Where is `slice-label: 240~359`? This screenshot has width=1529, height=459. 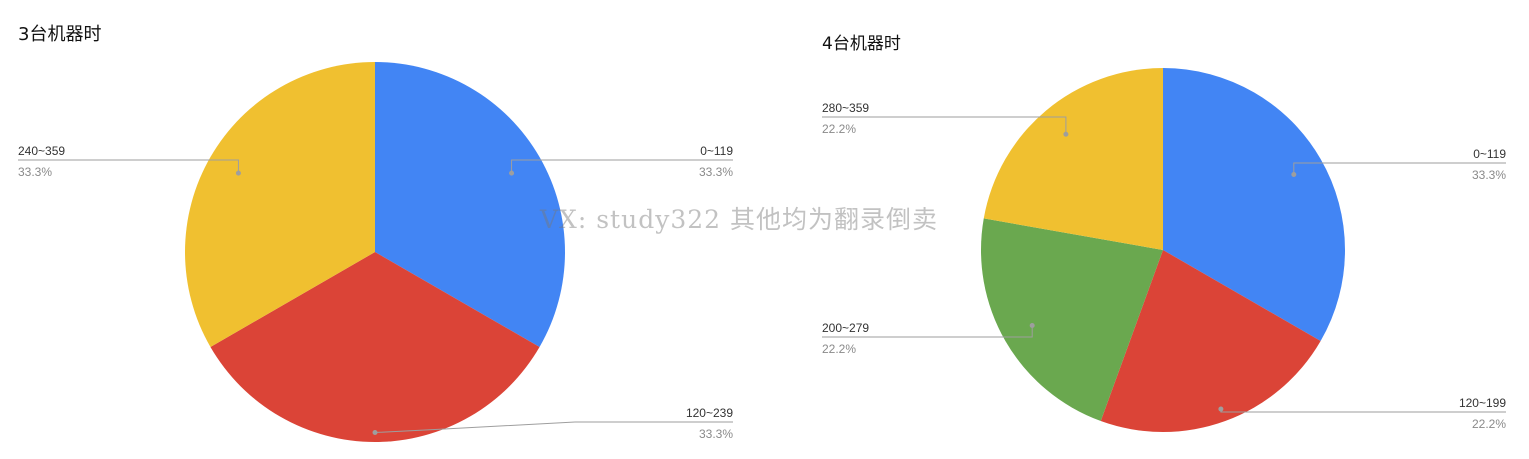
slice-label: 240~359 is located at coordinates (41, 151).